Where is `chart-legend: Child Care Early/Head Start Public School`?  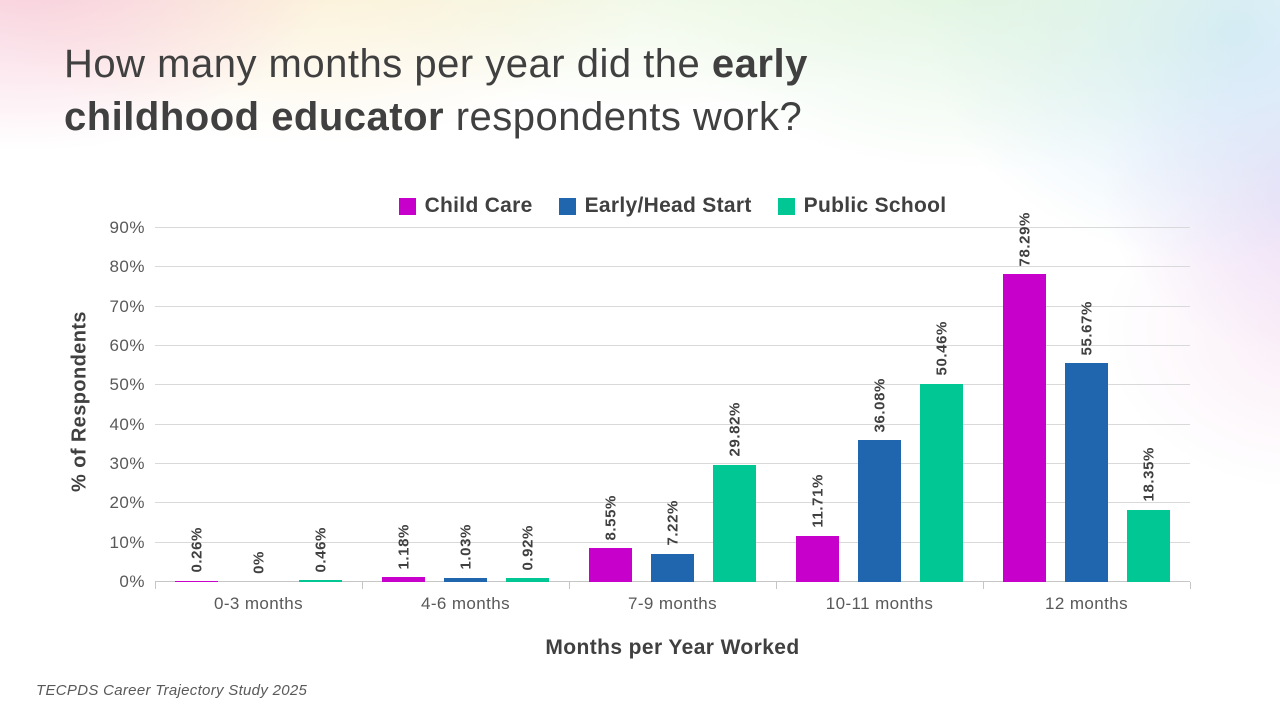
chart-legend: Child Care Early/Head Start Public School is located at coordinates (672, 206).